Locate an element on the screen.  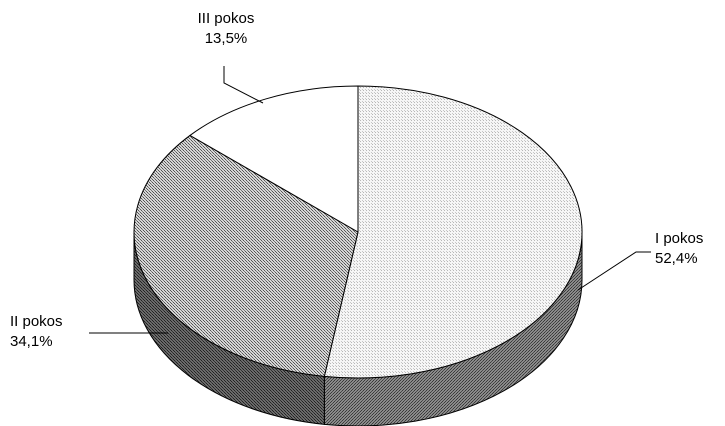
slice-name-2: II pokos is located at coordinates (36, 321).